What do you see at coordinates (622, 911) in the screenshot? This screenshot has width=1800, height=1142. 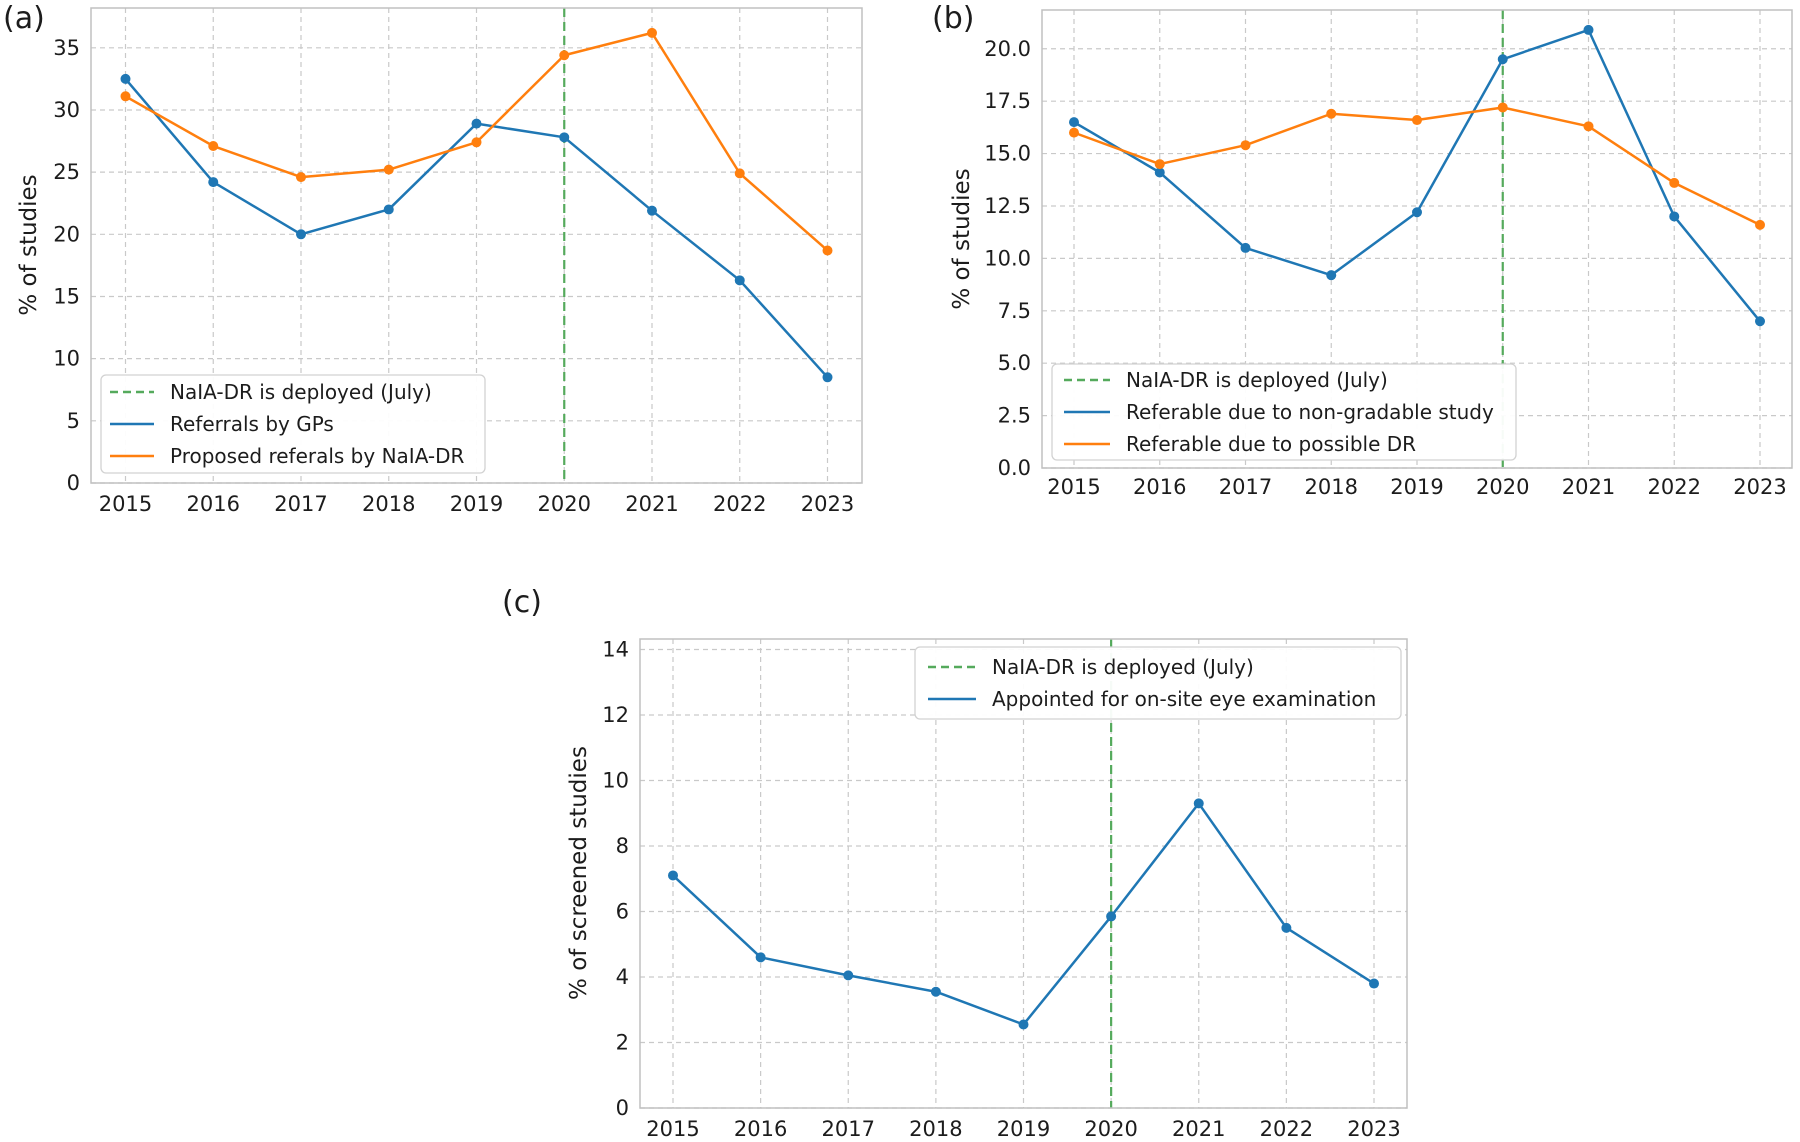 I see `y-tick-label: 6` at bounding box center [622, 911].